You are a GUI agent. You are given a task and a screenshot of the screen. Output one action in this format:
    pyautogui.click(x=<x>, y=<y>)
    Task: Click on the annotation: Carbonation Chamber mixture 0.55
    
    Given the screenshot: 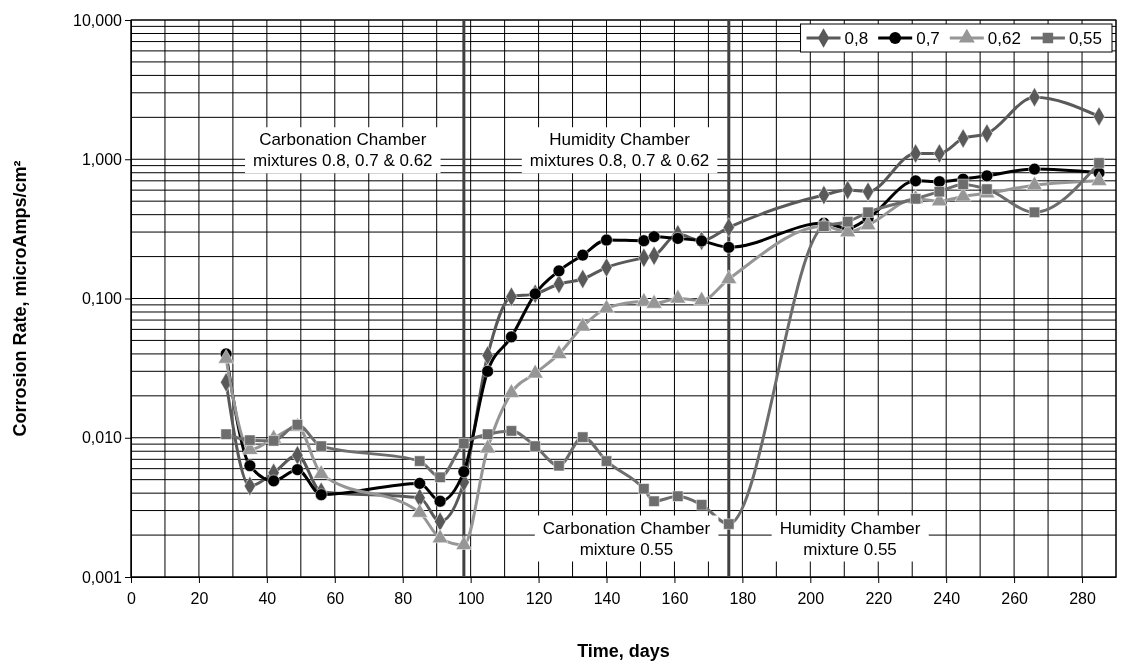 What is the action you would take?
    pyautogui.click(x=626, y=538)
    